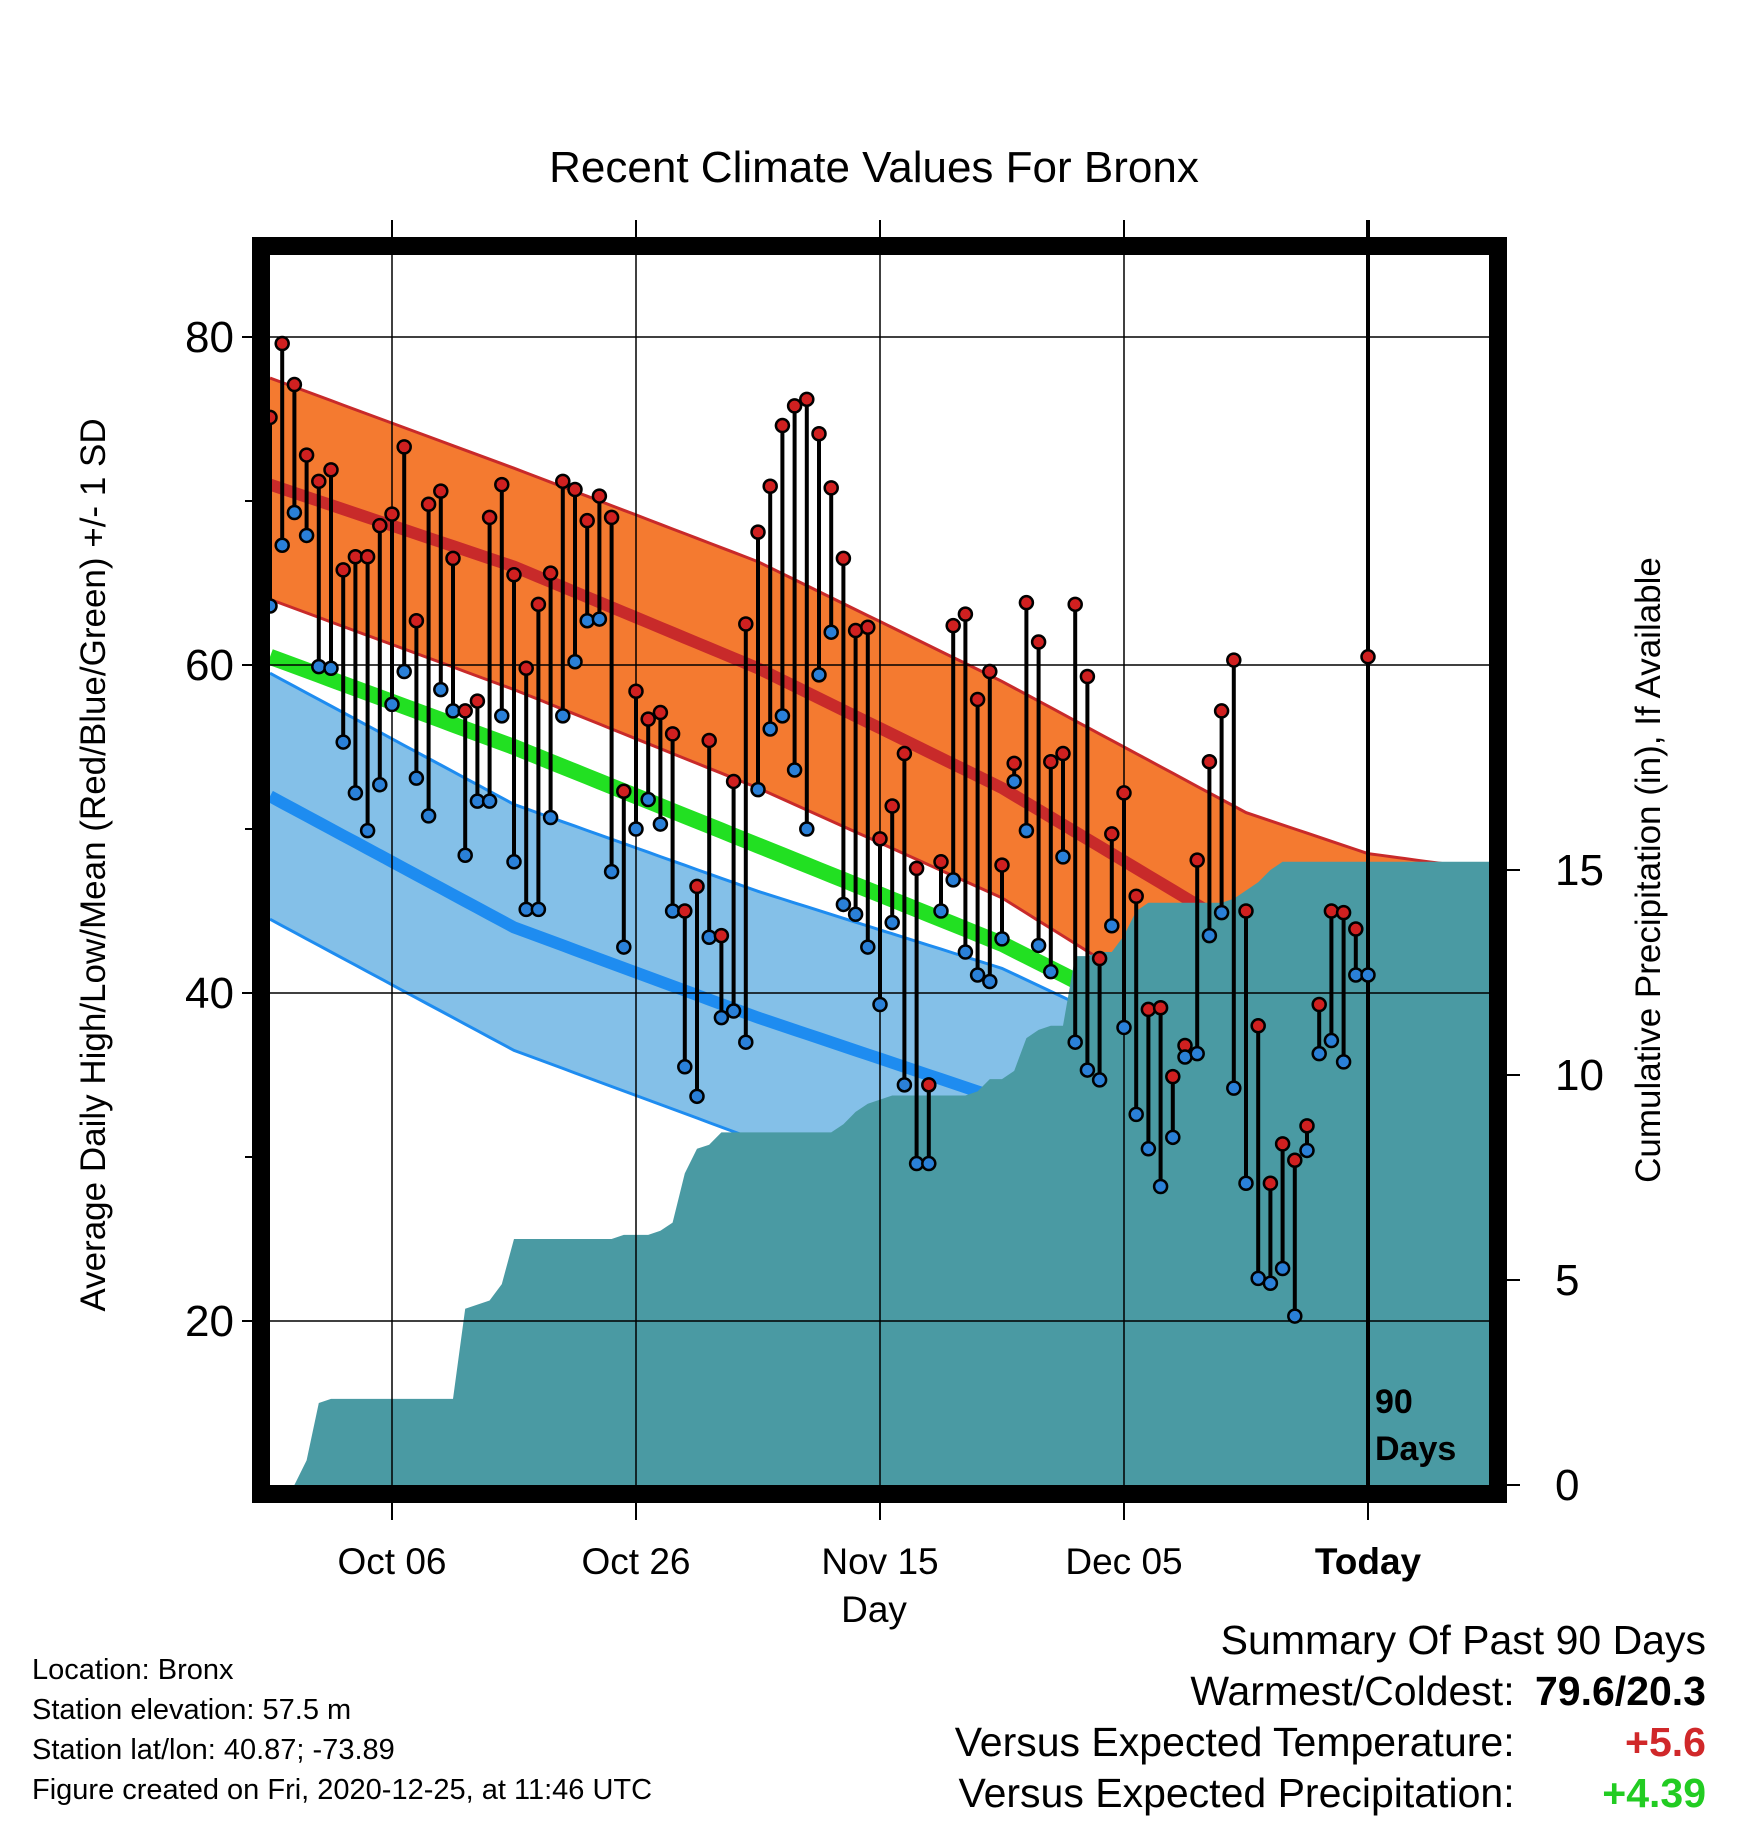 This screenshot has width=1748, height=1828. Describe the element at coordinates (1415, 1449) in the screenshot. I see `today-marker-label-line2: Days` at that location.